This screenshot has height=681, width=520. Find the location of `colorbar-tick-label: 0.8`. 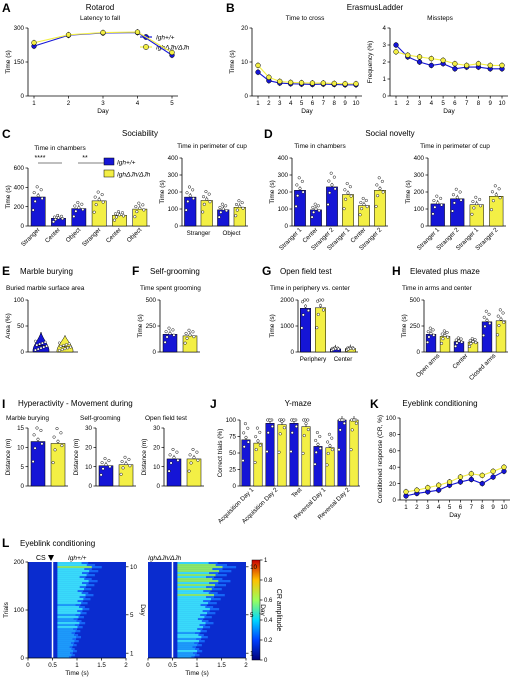

colorbar-tick-label: 0.8 is located at coordinates (268, 581).